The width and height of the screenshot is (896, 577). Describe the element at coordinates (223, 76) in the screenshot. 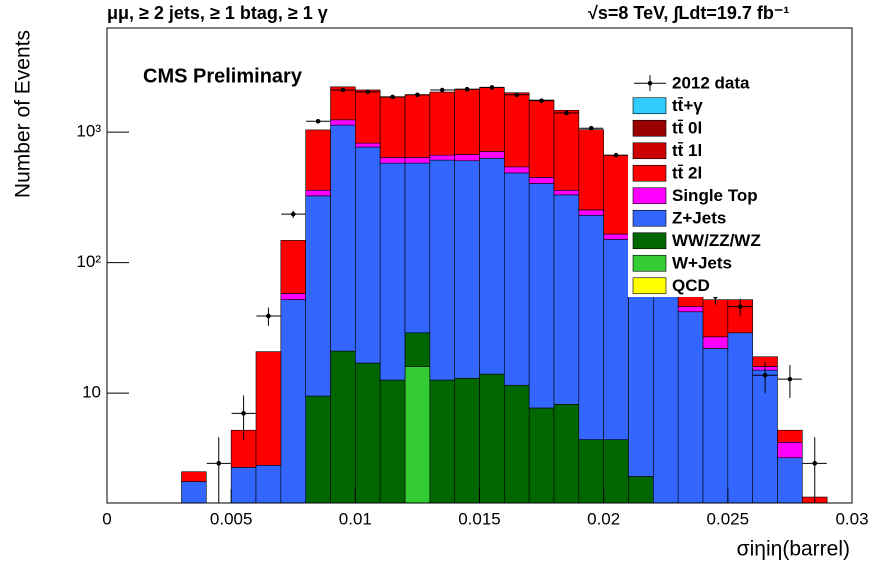

I see `annotation: CMS Preliminary` at that location.